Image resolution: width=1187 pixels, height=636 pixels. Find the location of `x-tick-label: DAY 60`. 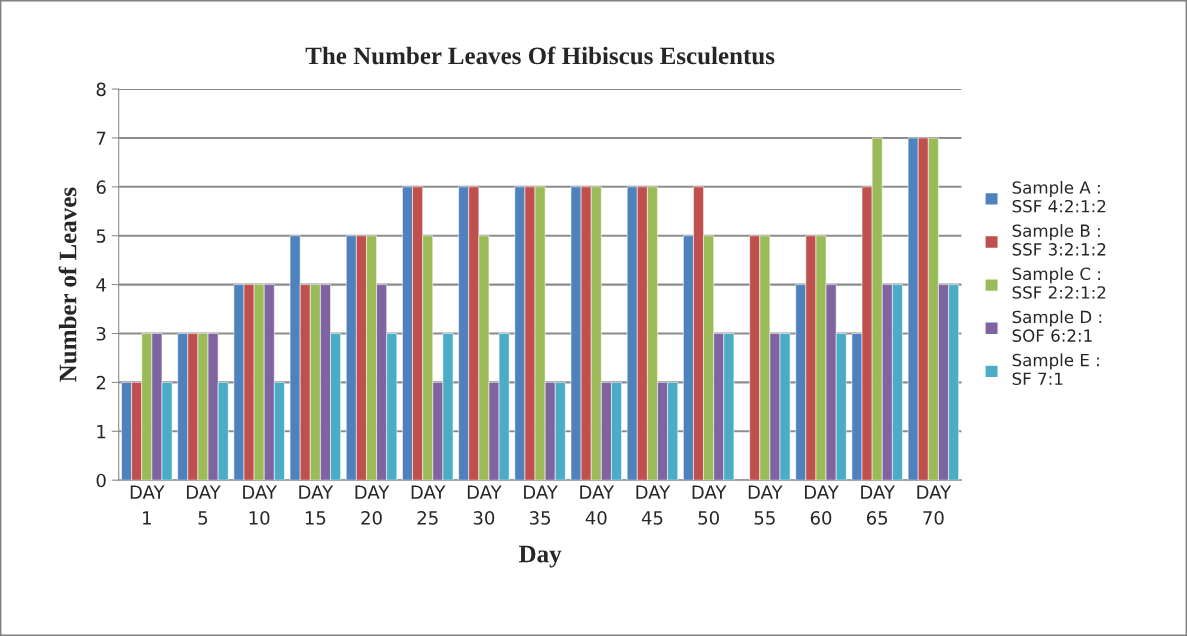

x-tick-label: DAY 60 is located at coordinates (822, 505).